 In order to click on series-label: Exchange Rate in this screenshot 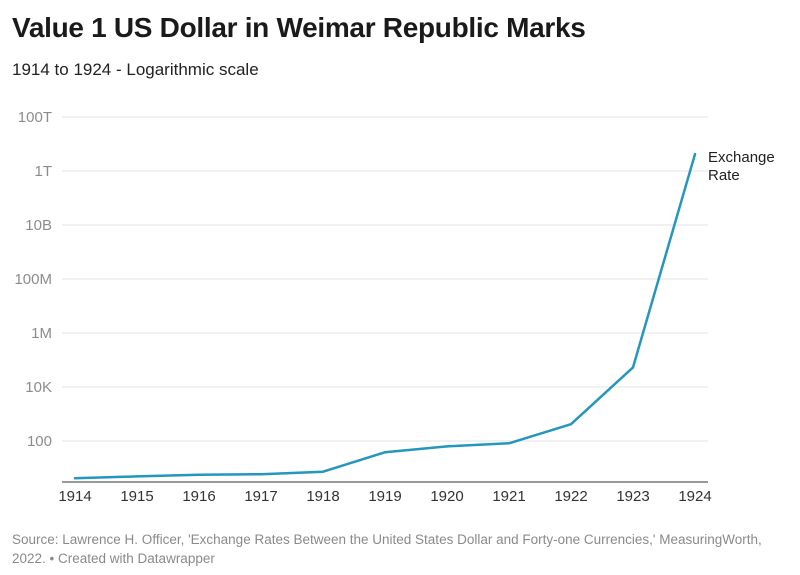, I will do `click(741, 166)`.